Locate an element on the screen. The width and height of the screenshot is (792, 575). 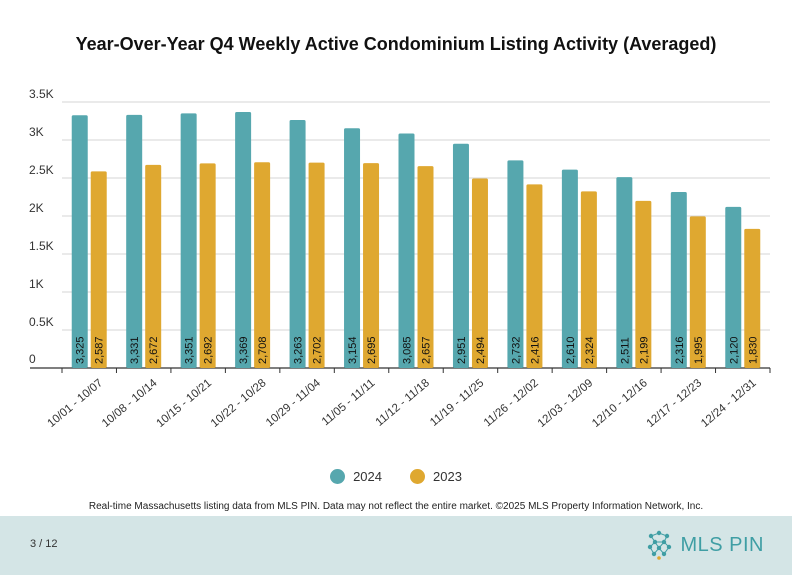
y-tick-label: 0.5K is located at coordinates (41, 322).